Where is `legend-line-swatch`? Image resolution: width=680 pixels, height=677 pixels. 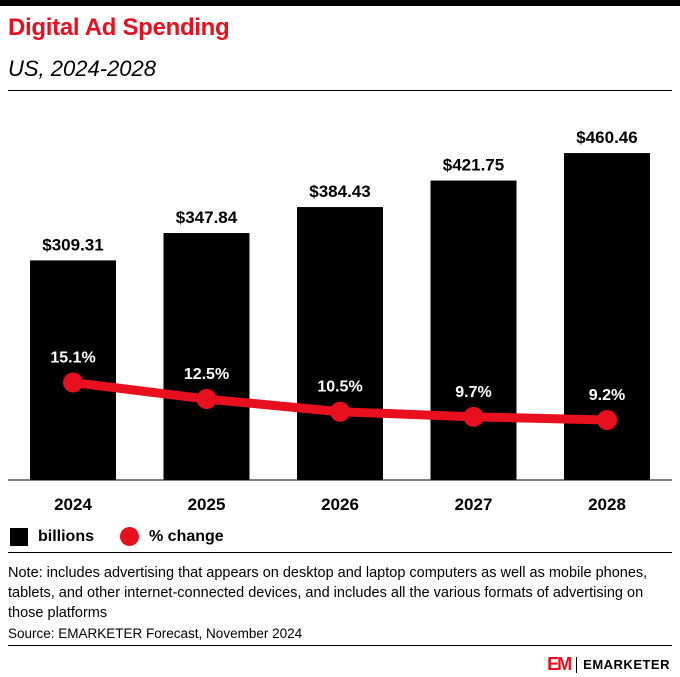 legend-line-swatch is located at coordinates (129, 536).